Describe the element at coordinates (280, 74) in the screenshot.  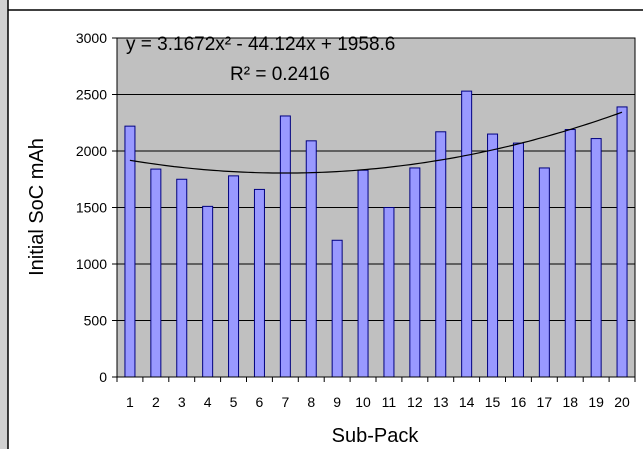
I see `trendline-r2: R² = 0.2416` at that location.